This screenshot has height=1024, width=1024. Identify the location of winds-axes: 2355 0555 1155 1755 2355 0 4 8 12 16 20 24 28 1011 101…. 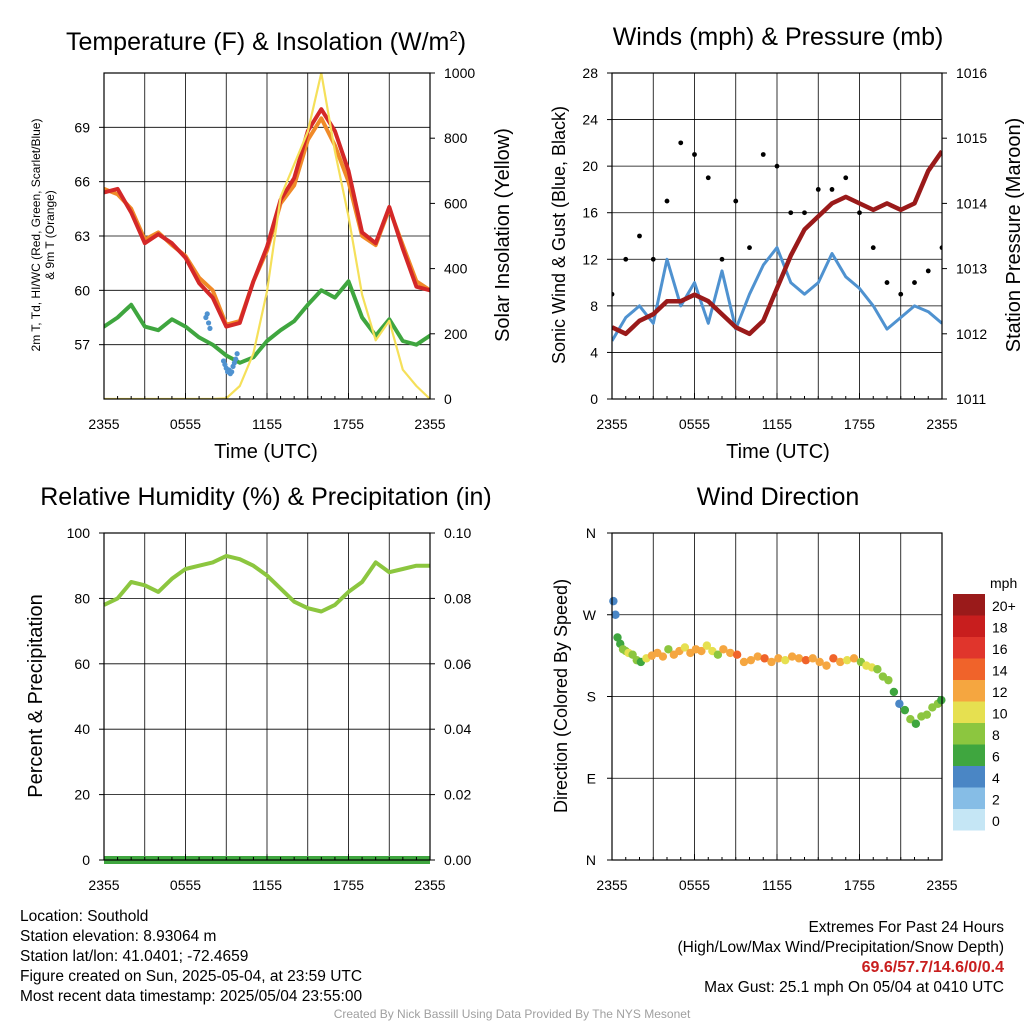
(784, 248).